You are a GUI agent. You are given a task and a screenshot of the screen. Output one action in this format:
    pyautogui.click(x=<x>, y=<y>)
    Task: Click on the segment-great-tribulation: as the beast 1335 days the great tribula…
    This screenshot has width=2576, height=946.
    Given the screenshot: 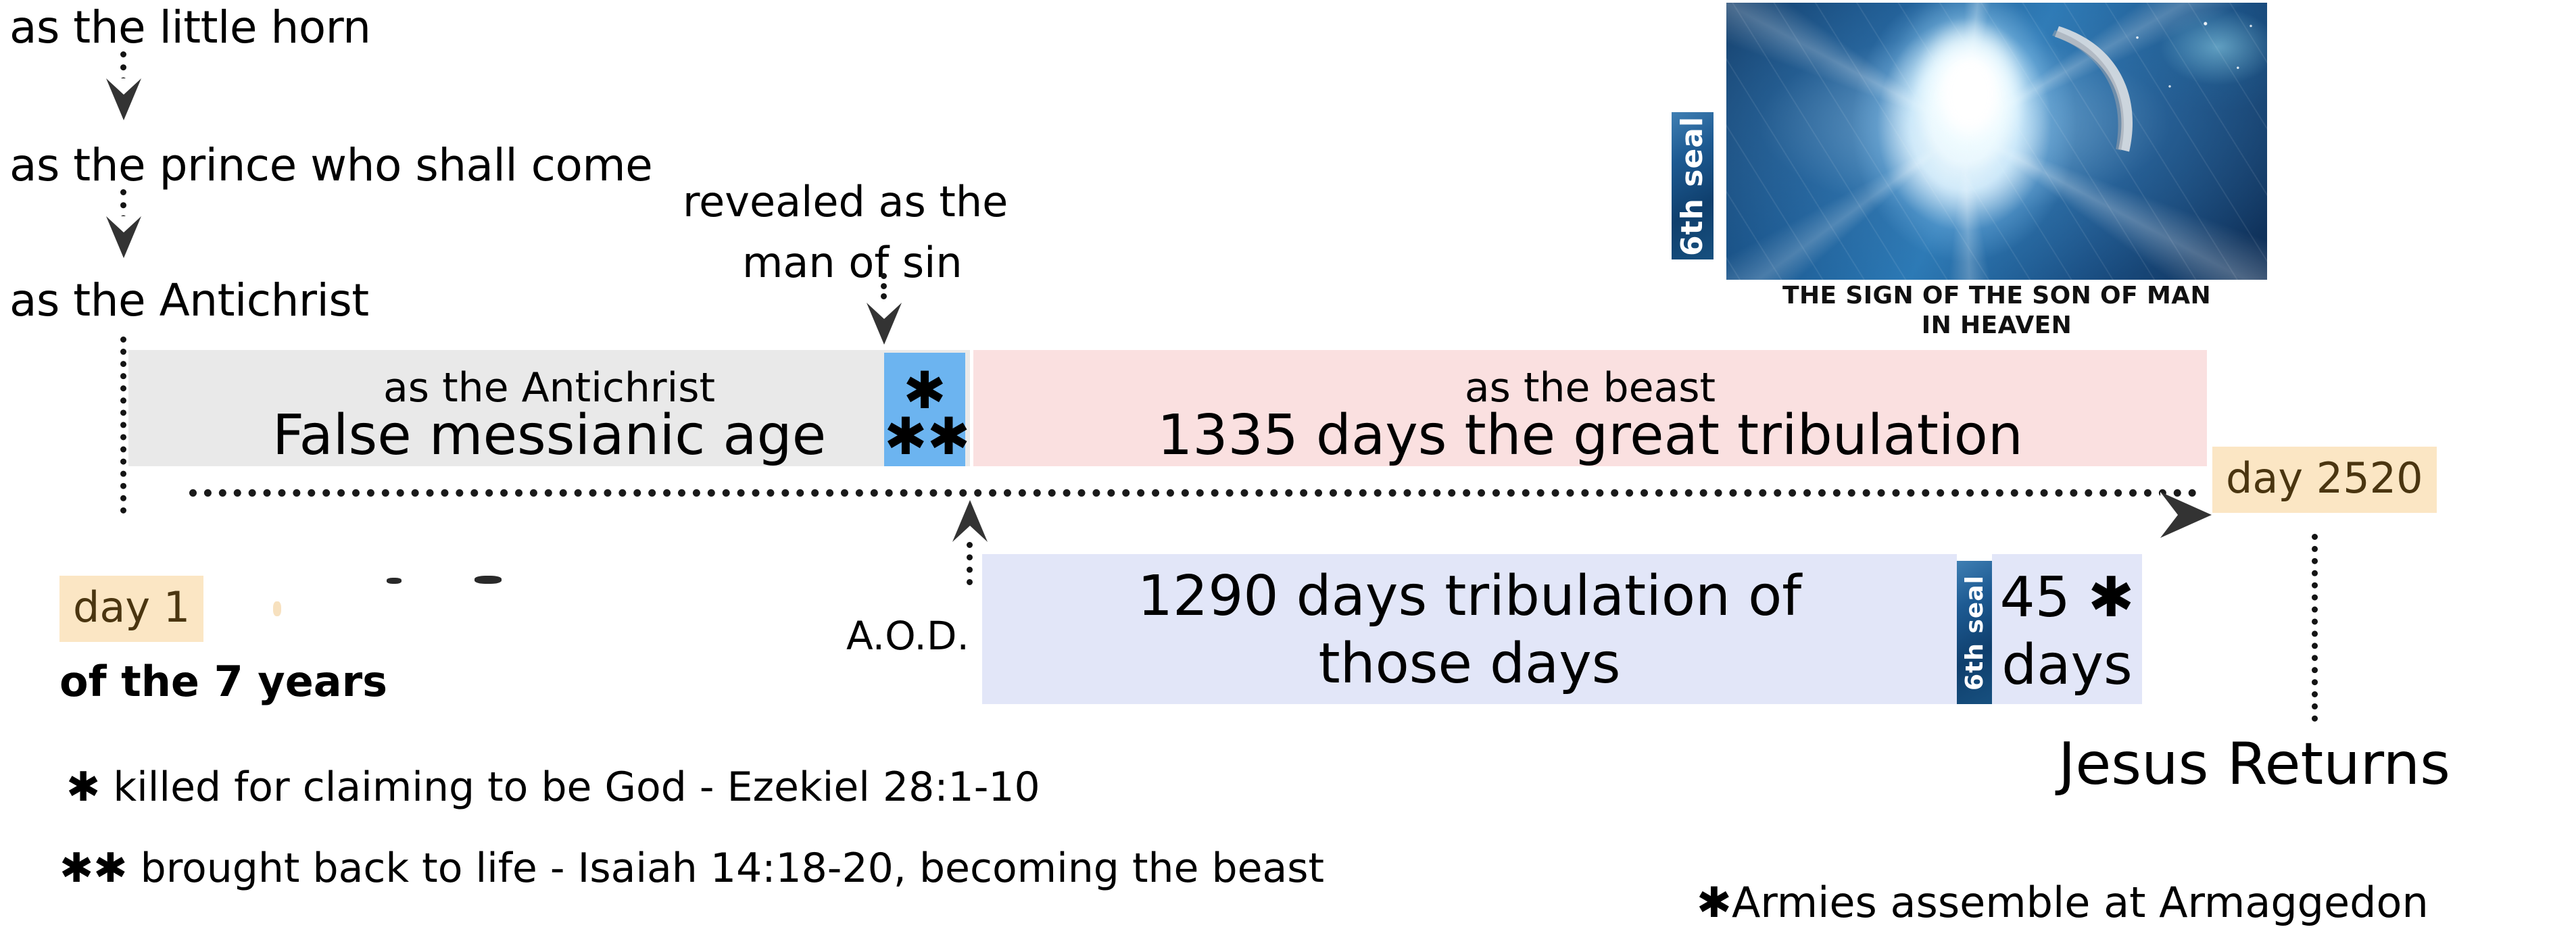 What is the action you would take?
    pyautogui.click(x=1590, y=408)
    